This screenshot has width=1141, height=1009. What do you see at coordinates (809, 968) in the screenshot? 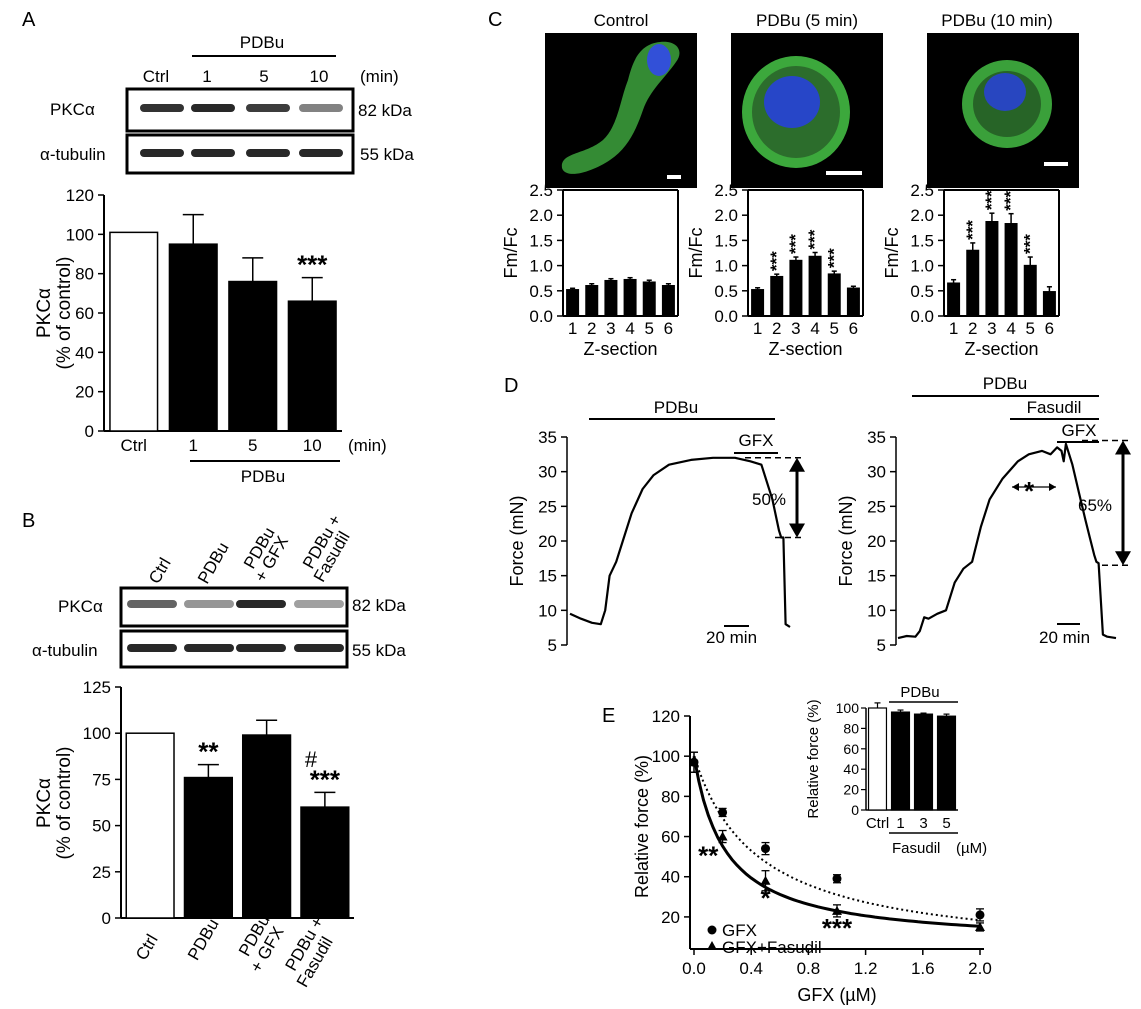
I see `x-tick-label: 0.8` at bounding box center [809, 968].